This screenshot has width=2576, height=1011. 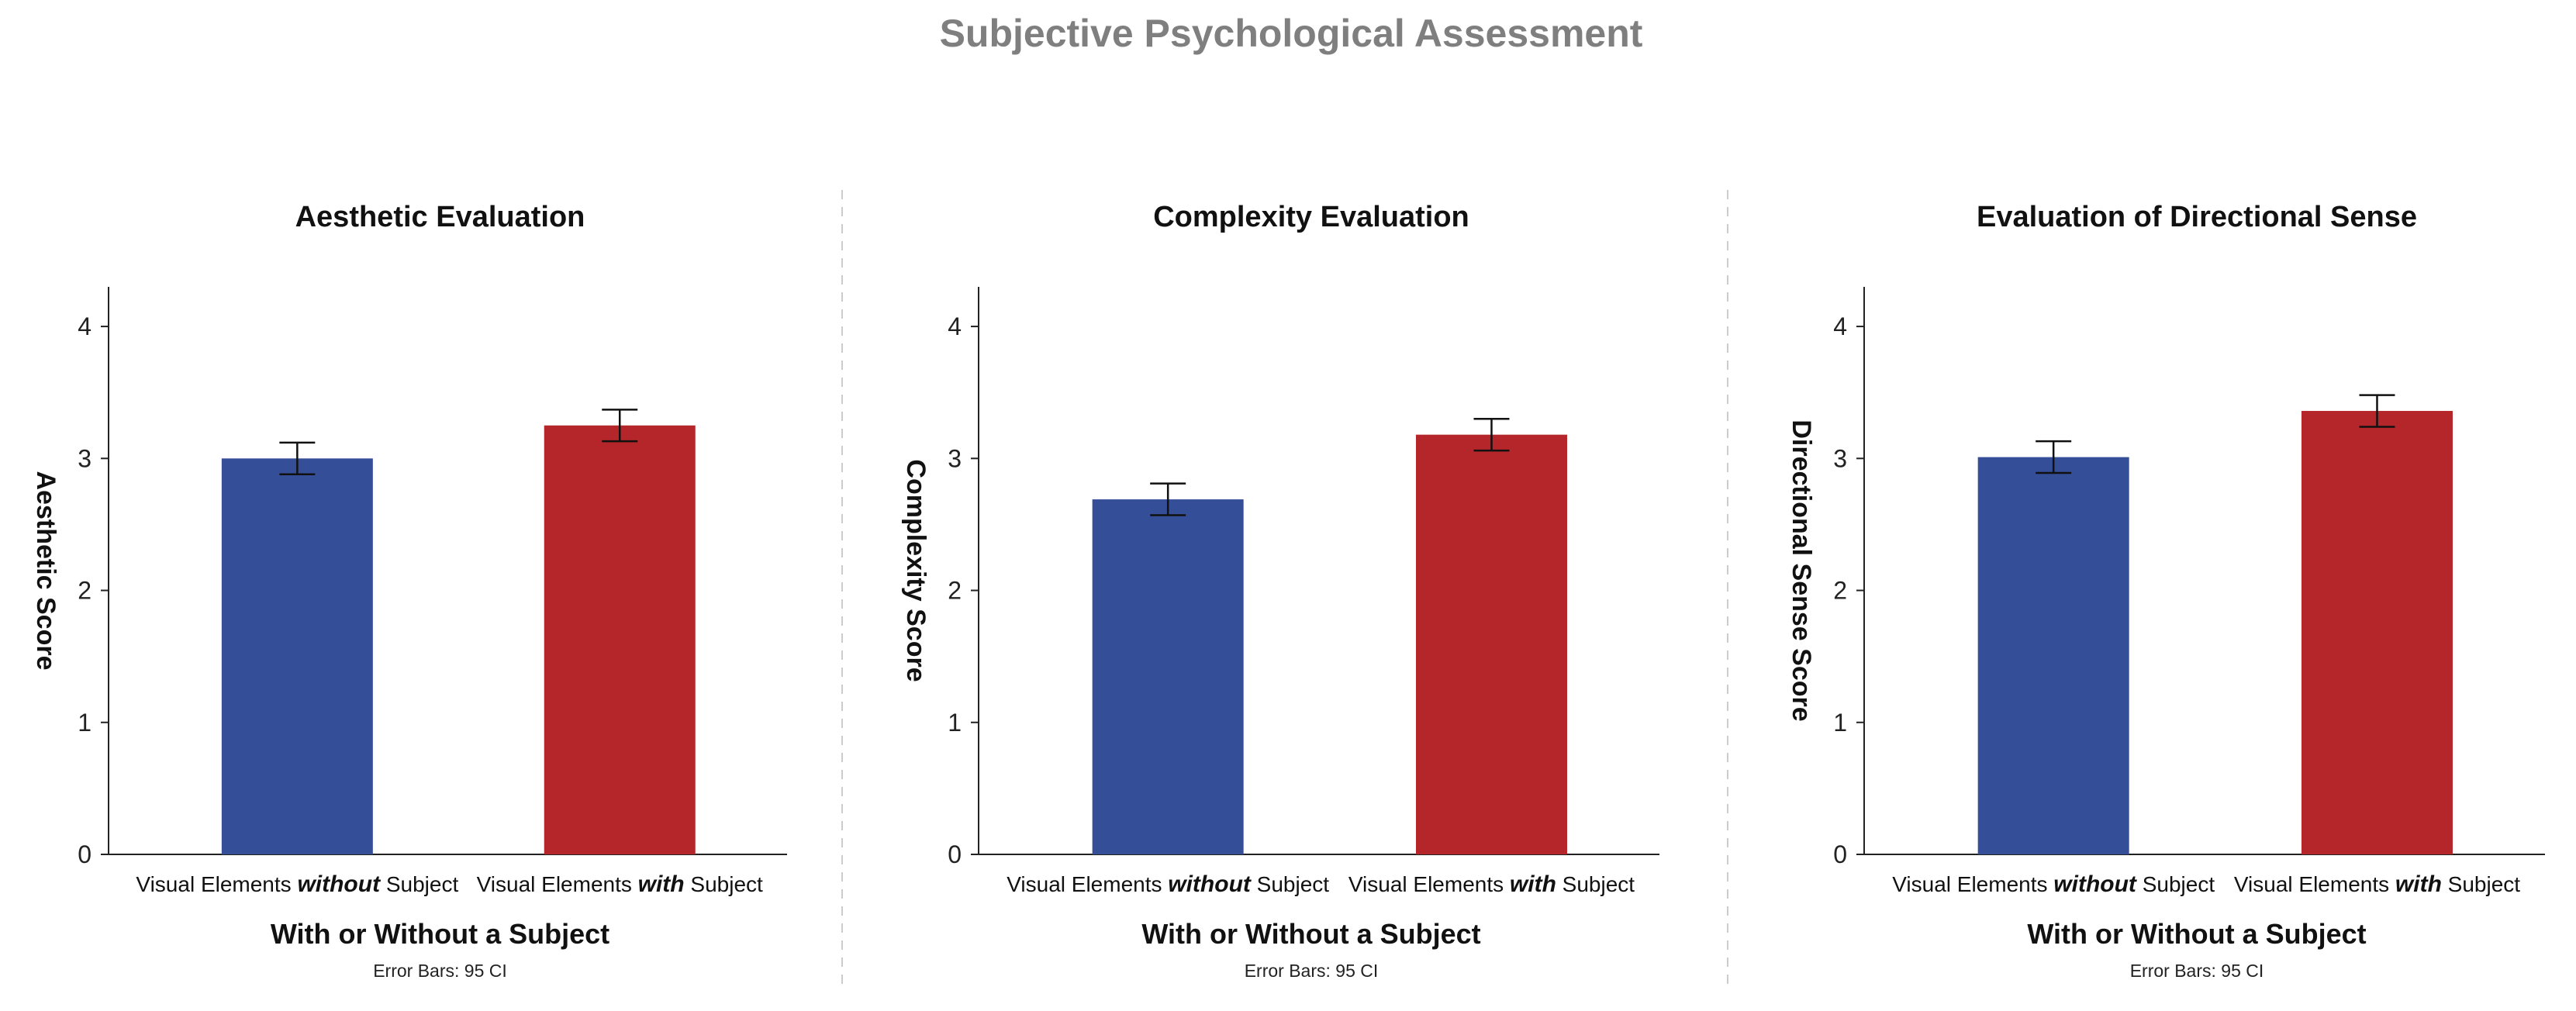 I want to click on panel-title: Complexity Evaluation, so click(x=1311, y=217).